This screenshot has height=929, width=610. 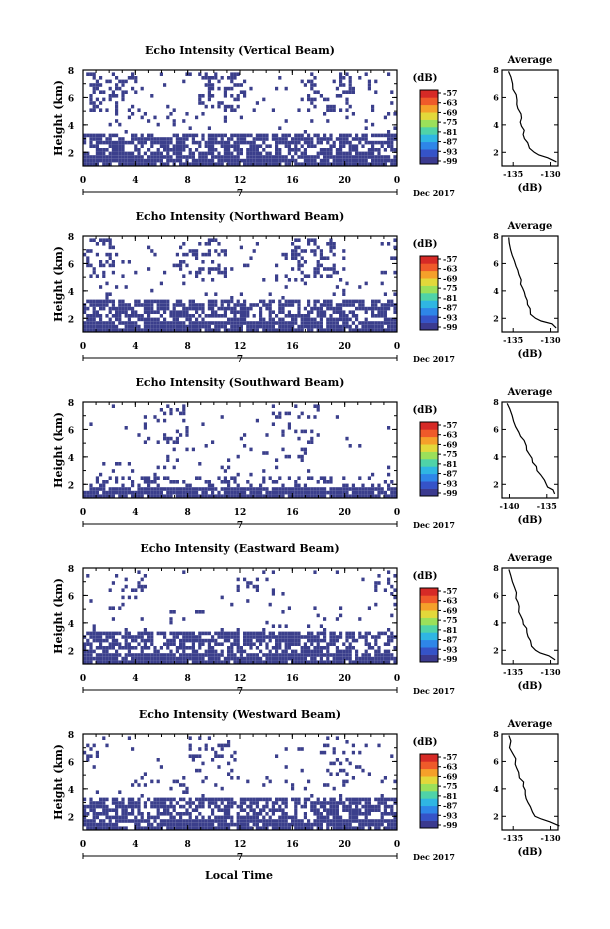 What do you see at coordinates (450, 786) in the screenshot?
I see `colorbar-tick-label: -75` at bounding box center [450, 786].